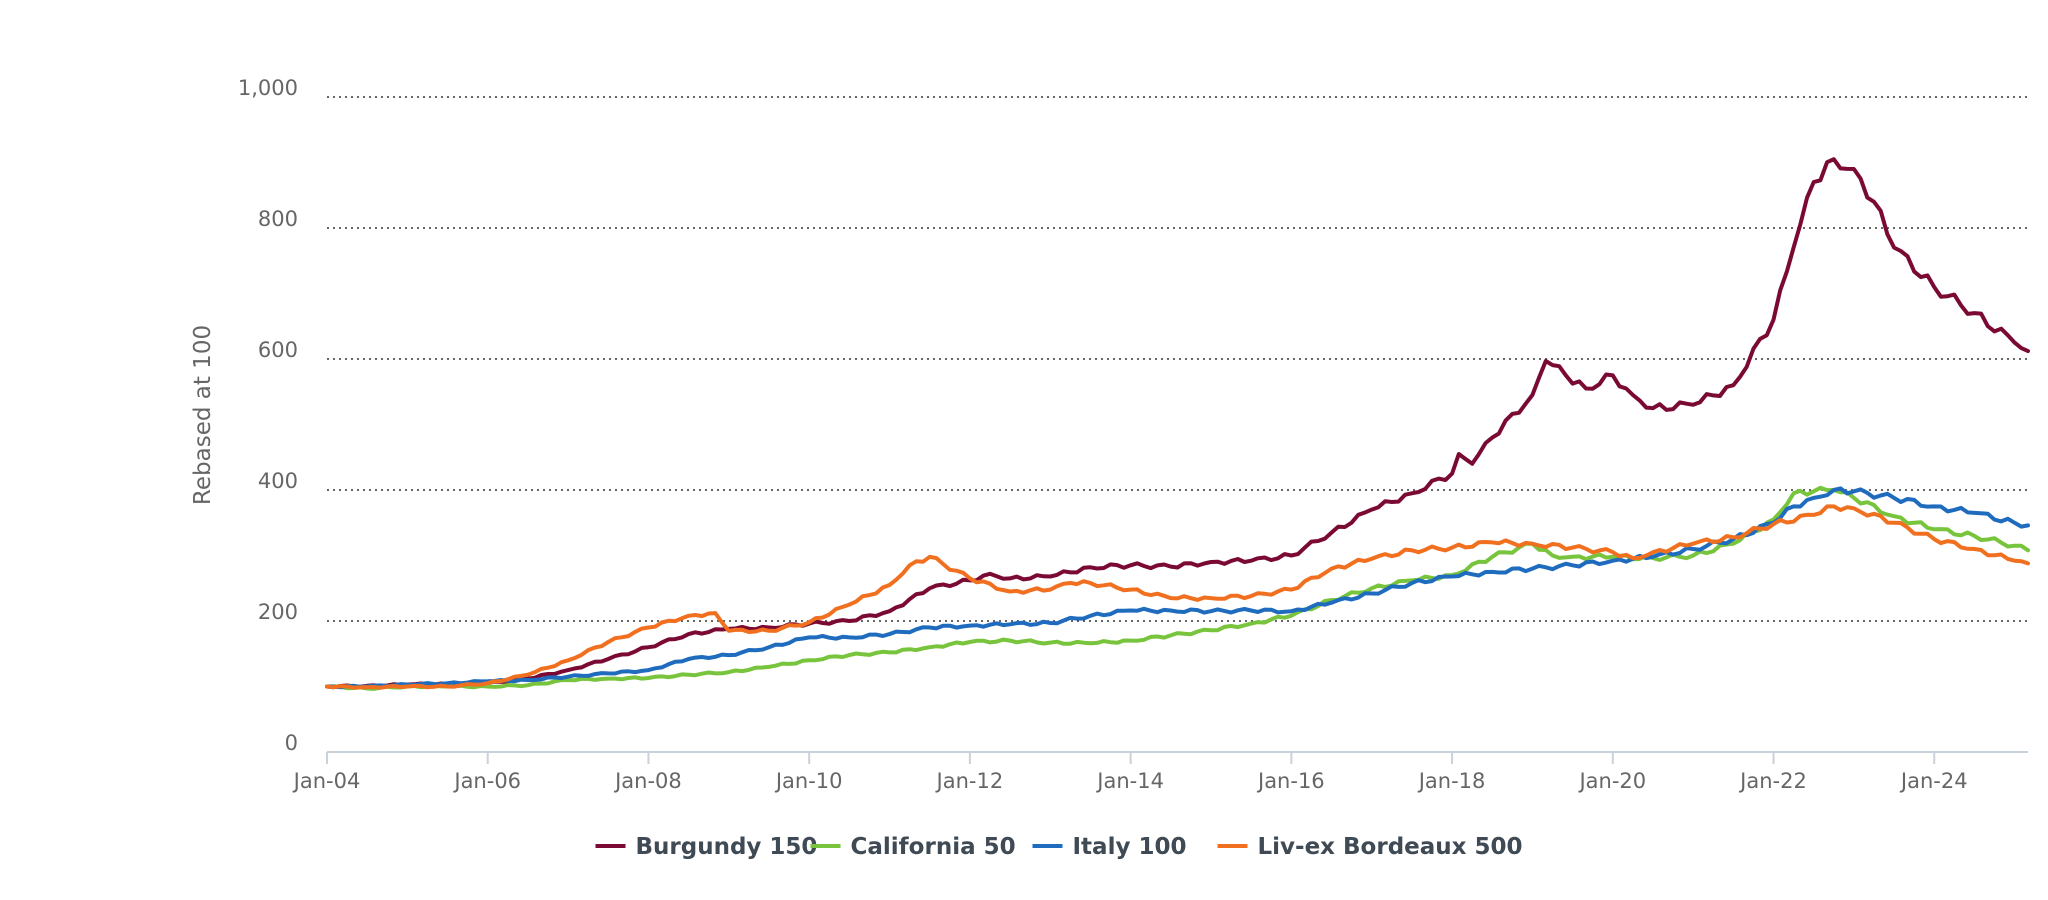 Image resolution: width=2048 pixels, height=900 pixels. I want to click on legend-label: Liv-ex Bordeaux 500, so click(1390, 847).